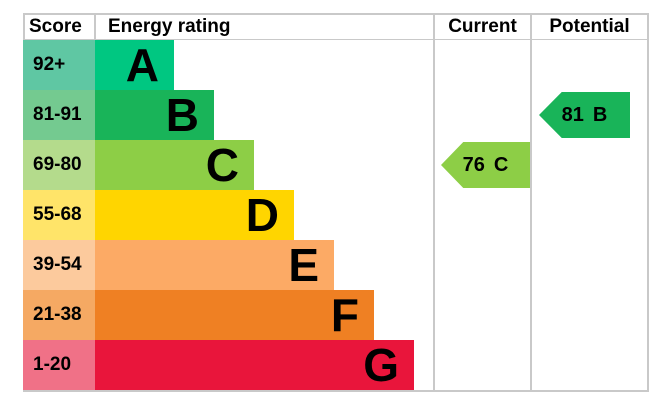  I want to click on band-row-f: 21-38 F, so click(335, 315).